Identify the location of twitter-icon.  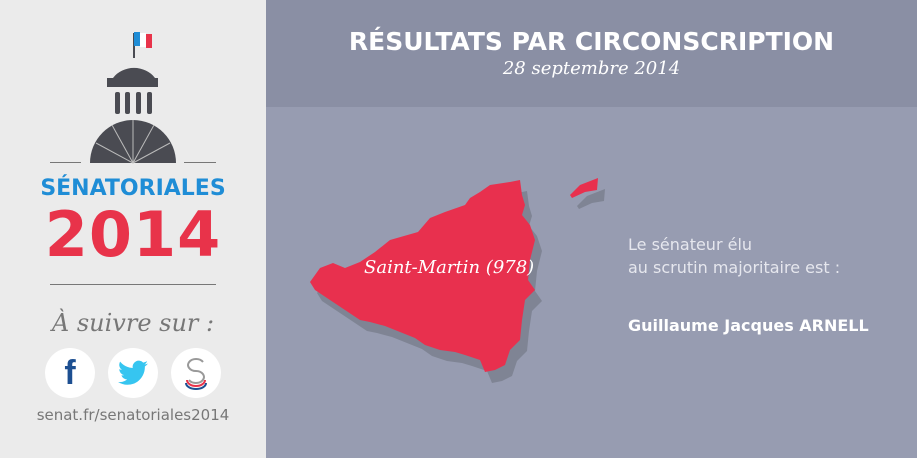
(133, 372).